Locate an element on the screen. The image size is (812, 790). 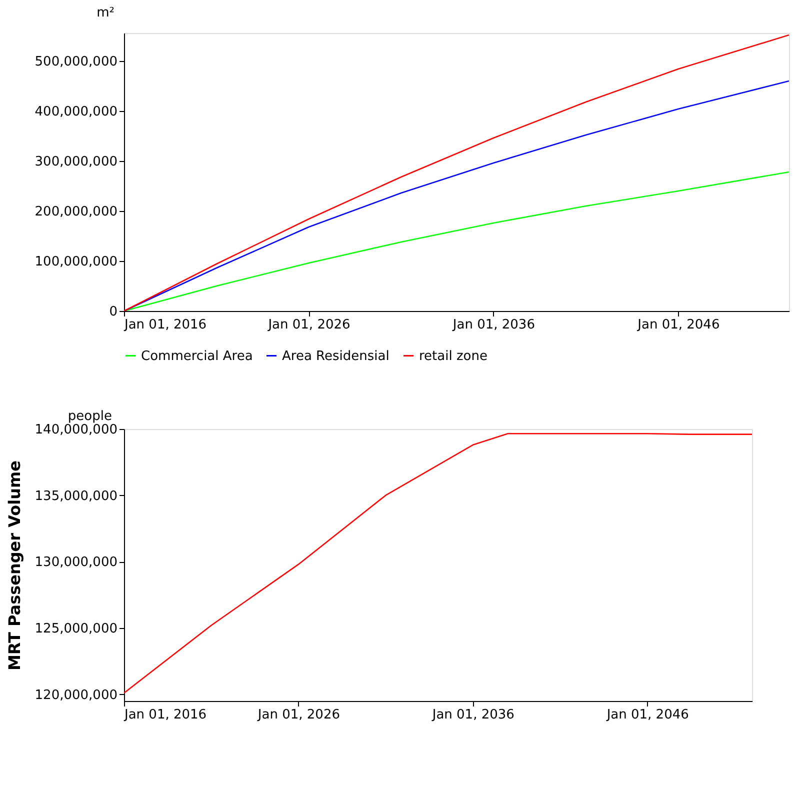
y-tick-label: 300,000,000 is located at coordinates (76, 162).